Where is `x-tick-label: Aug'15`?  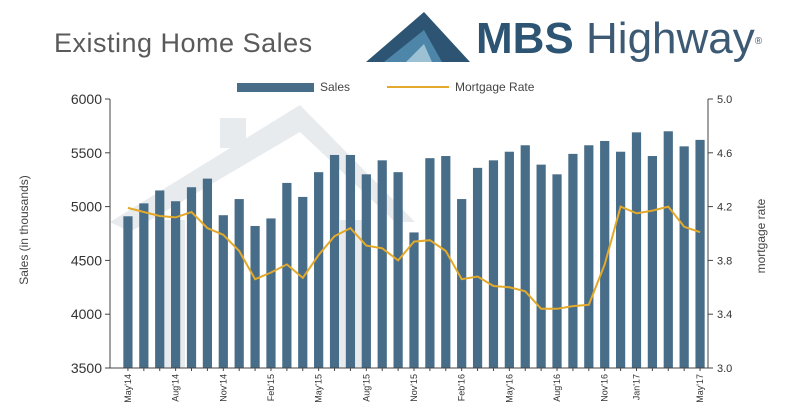
x-tick-label: Aug'15 is located at coordinates (366, 388).